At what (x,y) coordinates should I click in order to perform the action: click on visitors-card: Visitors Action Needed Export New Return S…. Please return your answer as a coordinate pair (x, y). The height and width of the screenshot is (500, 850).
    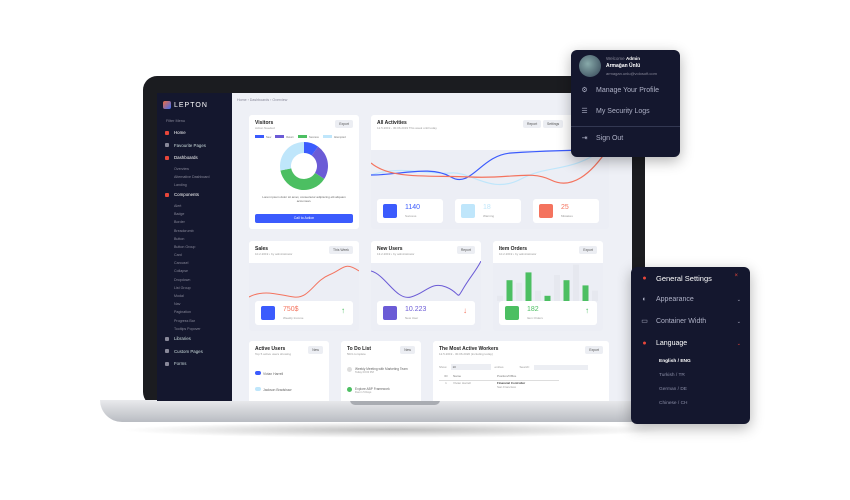
    Looking at the image, I should click on (304, 172).